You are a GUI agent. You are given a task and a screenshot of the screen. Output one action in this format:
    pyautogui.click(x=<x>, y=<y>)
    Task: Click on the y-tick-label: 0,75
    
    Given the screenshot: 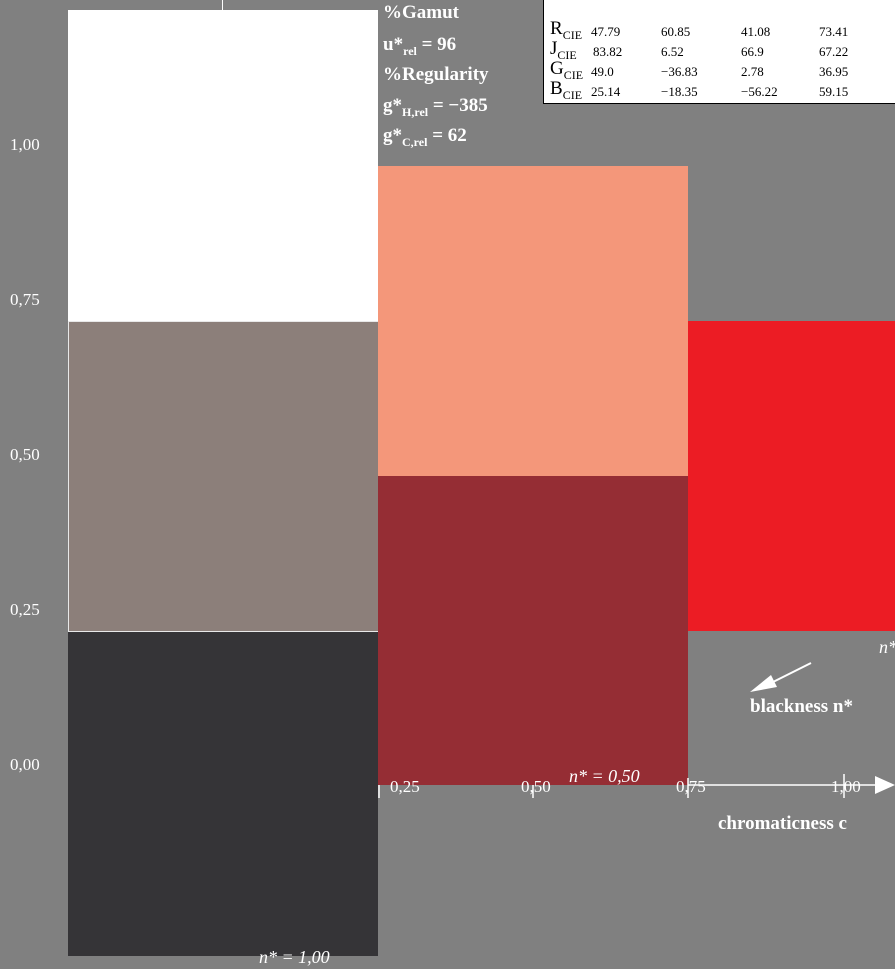 What is the action you would take?
    pyautogui.click(x=25, y=299)
    